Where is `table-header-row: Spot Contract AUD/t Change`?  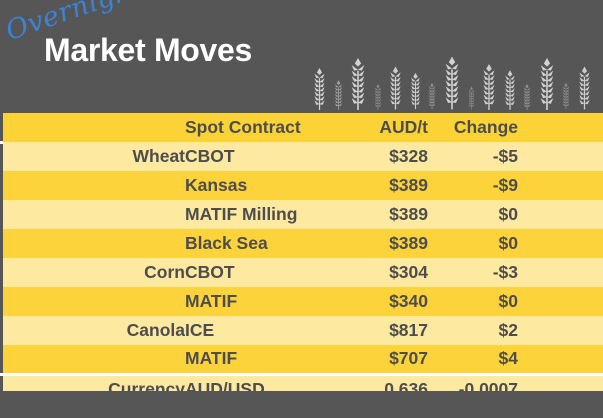 table-header-row: Spot Contract AUD/t Change is located at coordinates (301, 128).